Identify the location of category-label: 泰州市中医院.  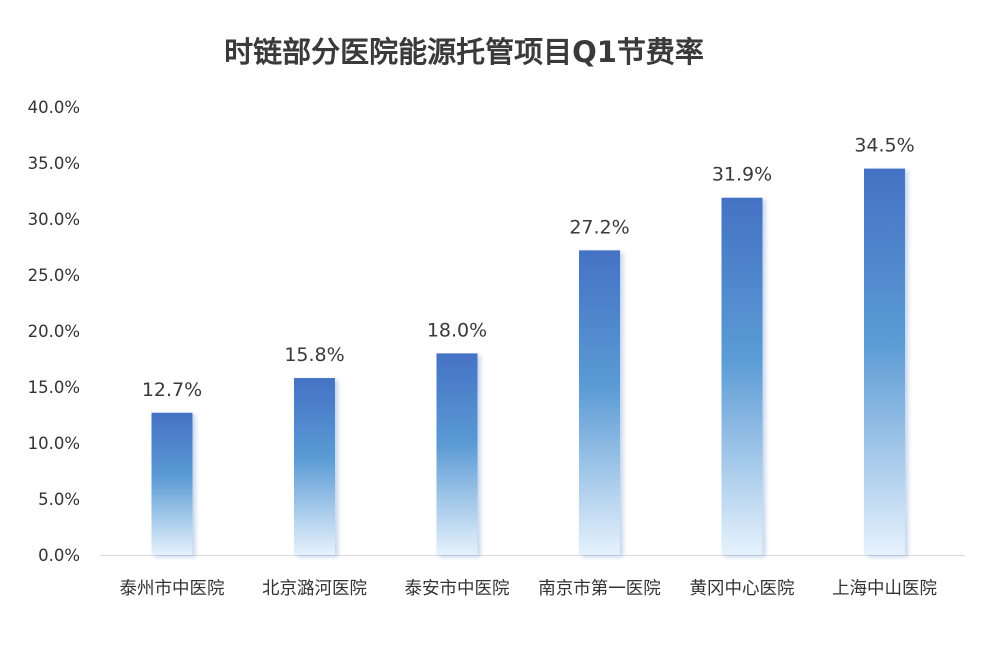
(172, 589).